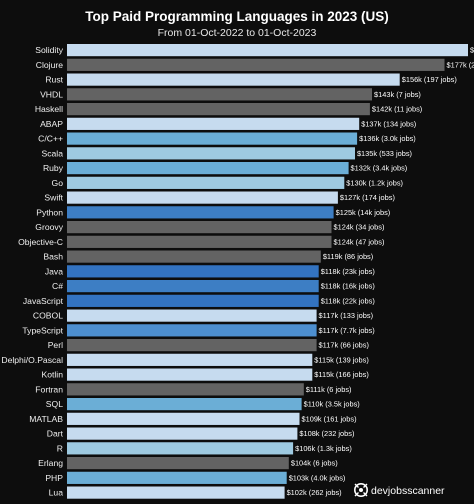 Image resolution: width=474 pixels, height=504 pixels. Describe the element at coordinates (361, 490) in the screenshot. I see `devjobsscanner-logo-icon` at that location.